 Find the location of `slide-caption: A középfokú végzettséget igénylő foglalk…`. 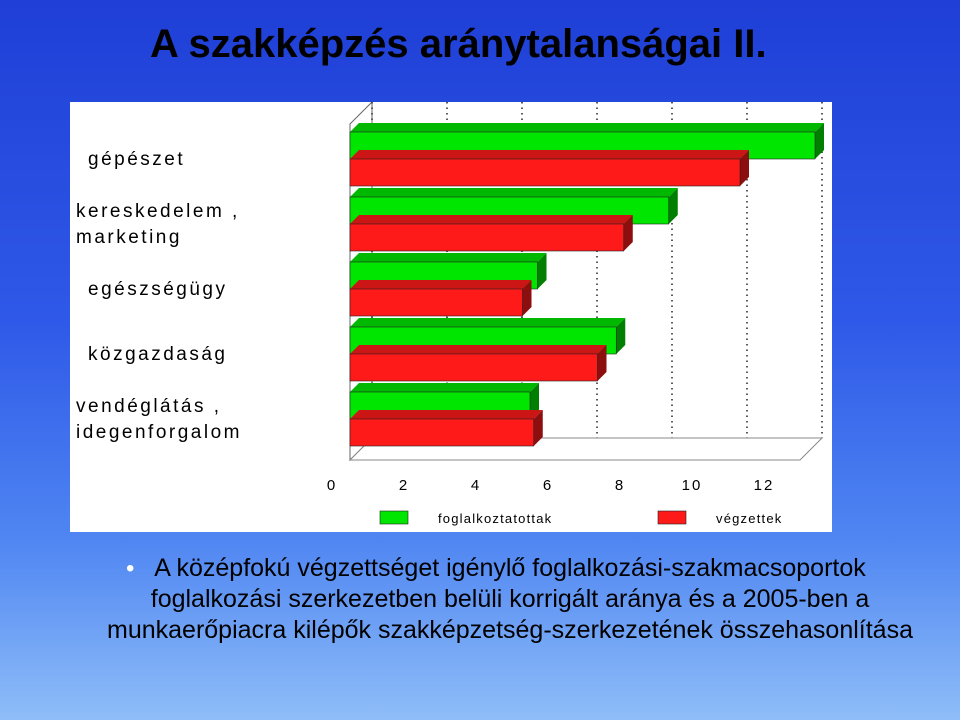

slide-caption: A középfokú végzettséget igénylő foglalk… is located at coordinates (510, 599).